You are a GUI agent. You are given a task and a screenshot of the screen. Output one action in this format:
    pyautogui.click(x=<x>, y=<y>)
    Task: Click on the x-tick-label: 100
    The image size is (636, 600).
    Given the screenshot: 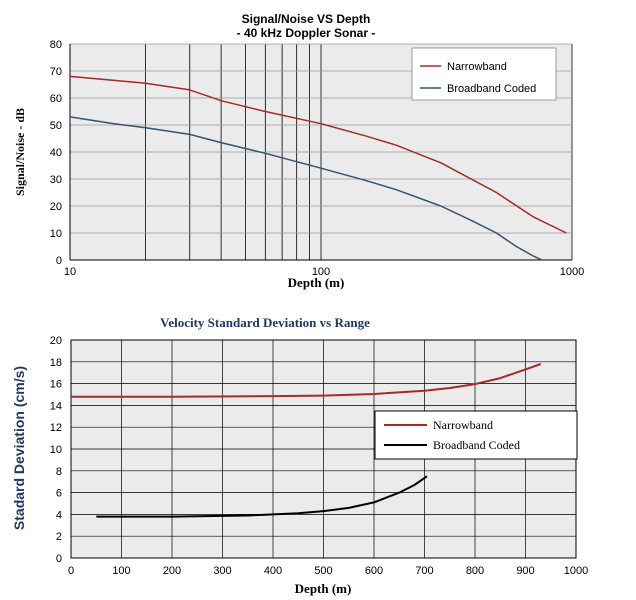 What is the action you would take?
    pyautogui.click(x=321, y=272)
    